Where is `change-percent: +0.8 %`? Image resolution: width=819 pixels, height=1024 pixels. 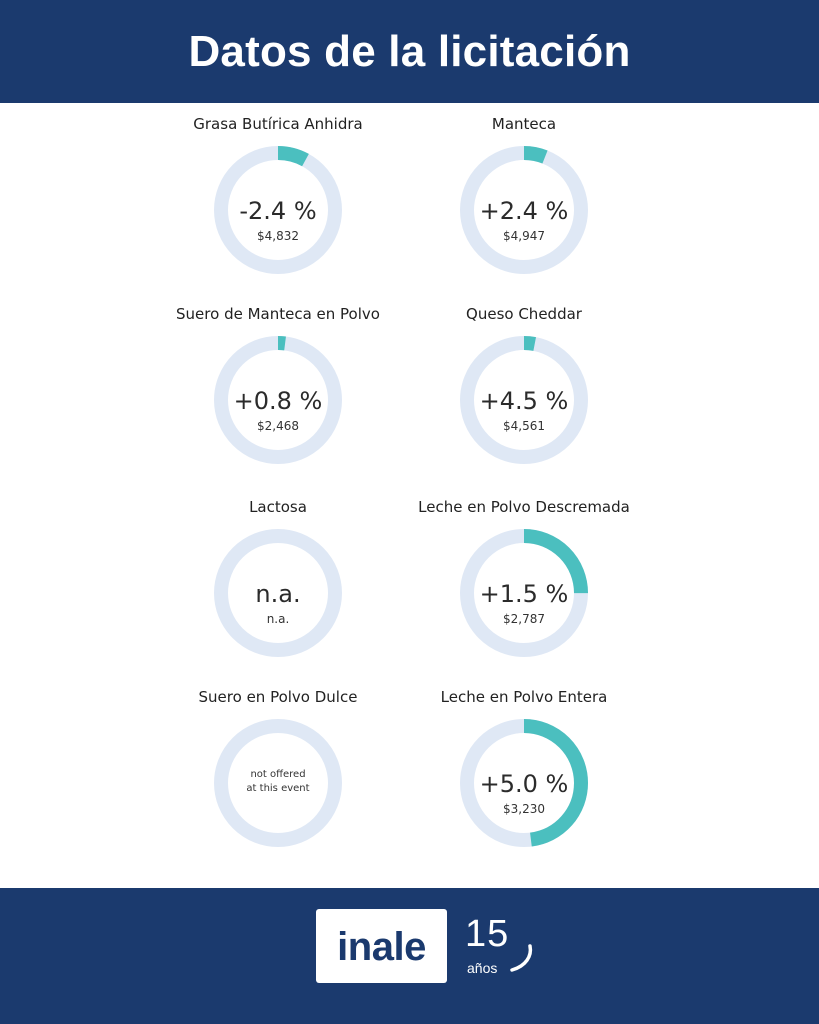
change-percent: +0.8 % is located at coordinates (278, 401).